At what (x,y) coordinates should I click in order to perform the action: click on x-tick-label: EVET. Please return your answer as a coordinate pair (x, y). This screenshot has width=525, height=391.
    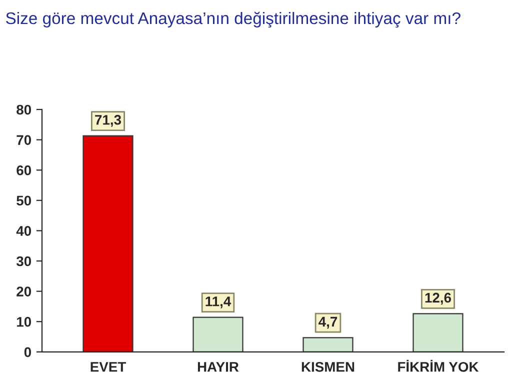
    Looking at the image, I should click on (108, 367).